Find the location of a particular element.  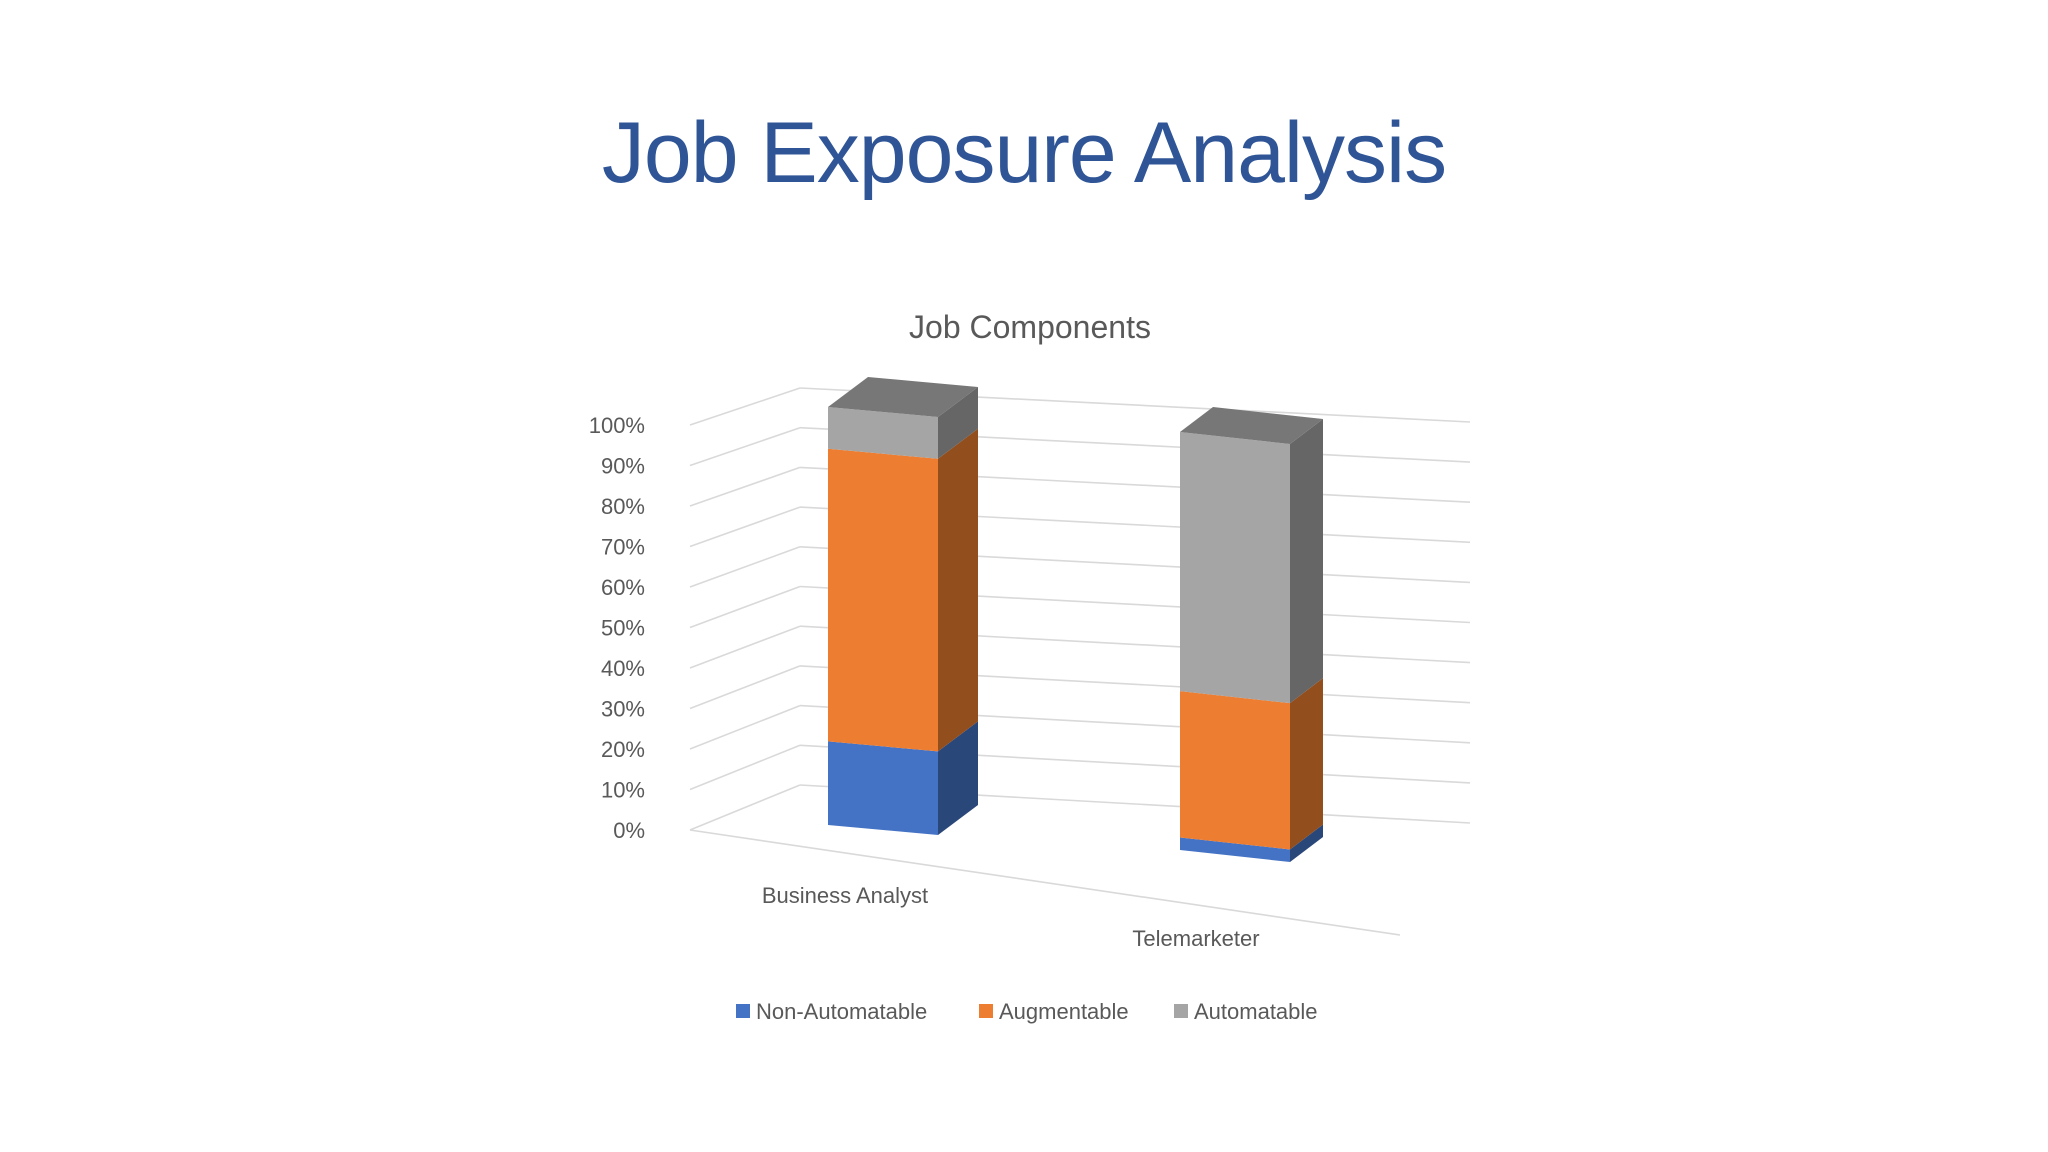

y-tick-label: 20% is located at coordinates (623, 749).